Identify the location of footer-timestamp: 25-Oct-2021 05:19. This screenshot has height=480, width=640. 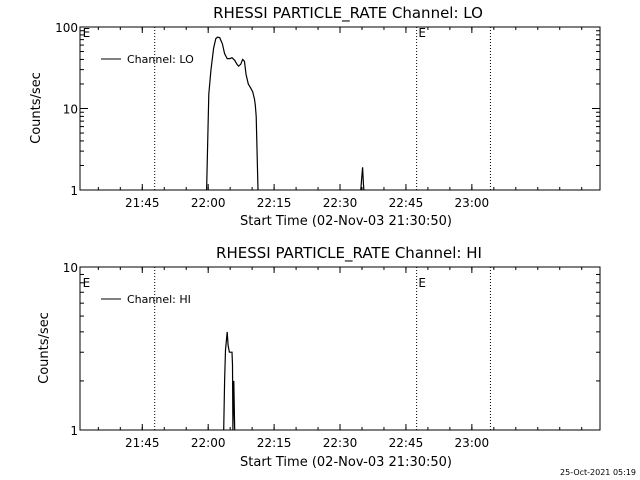
(598, 472).